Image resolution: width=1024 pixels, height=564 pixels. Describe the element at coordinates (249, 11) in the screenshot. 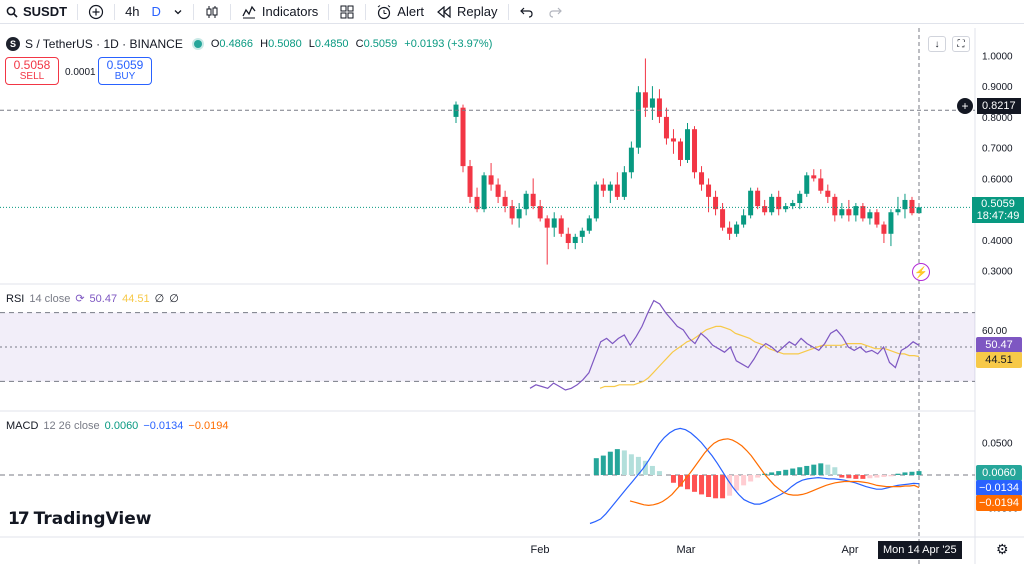

I see `indicators-icon` at that location.